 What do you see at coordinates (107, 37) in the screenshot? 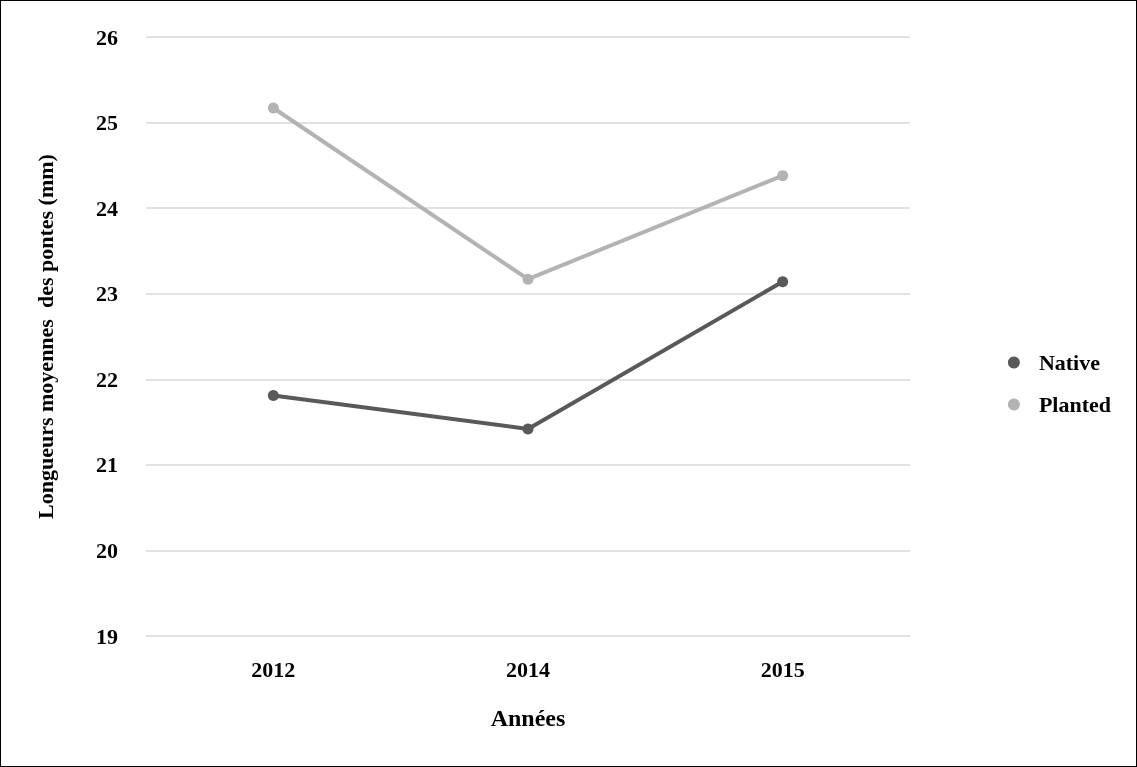
I see `y-tick-label: 26` at bounding box center [107, 37].